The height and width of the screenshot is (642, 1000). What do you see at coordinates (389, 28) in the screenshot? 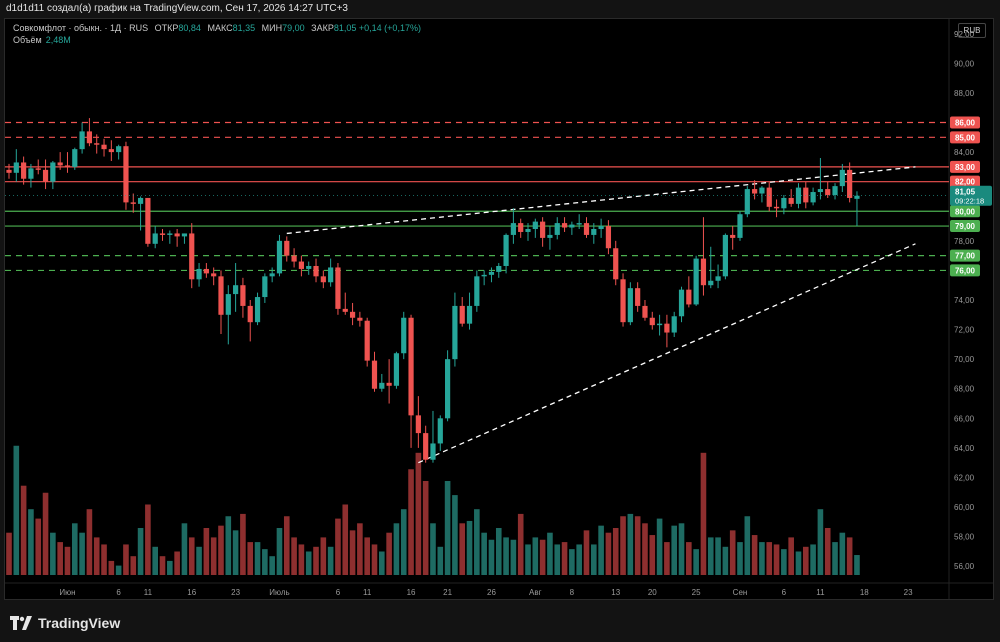
I see `change-value: +0,14 (+0,17%)` at bounding box center [389, 28].